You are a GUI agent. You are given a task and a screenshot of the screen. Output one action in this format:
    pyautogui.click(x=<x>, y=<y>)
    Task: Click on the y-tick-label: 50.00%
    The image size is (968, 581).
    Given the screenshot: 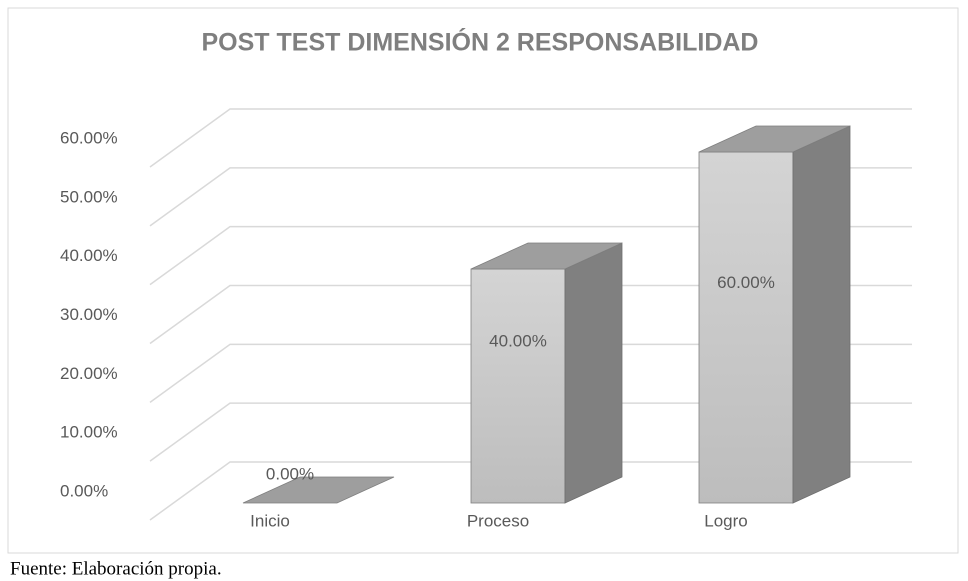 What is the action you would take?
    pyautogui.click(x=89, y=196)
    